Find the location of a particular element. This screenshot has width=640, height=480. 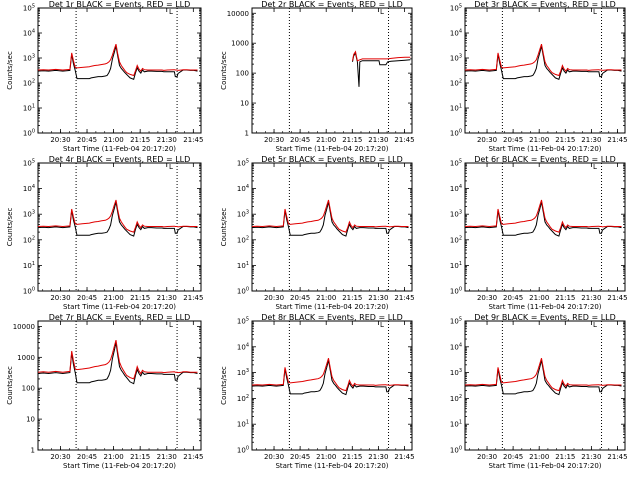

panel-title: Det 1r BLACK = Events, RED = LLD is located at coordinates (120, 4).